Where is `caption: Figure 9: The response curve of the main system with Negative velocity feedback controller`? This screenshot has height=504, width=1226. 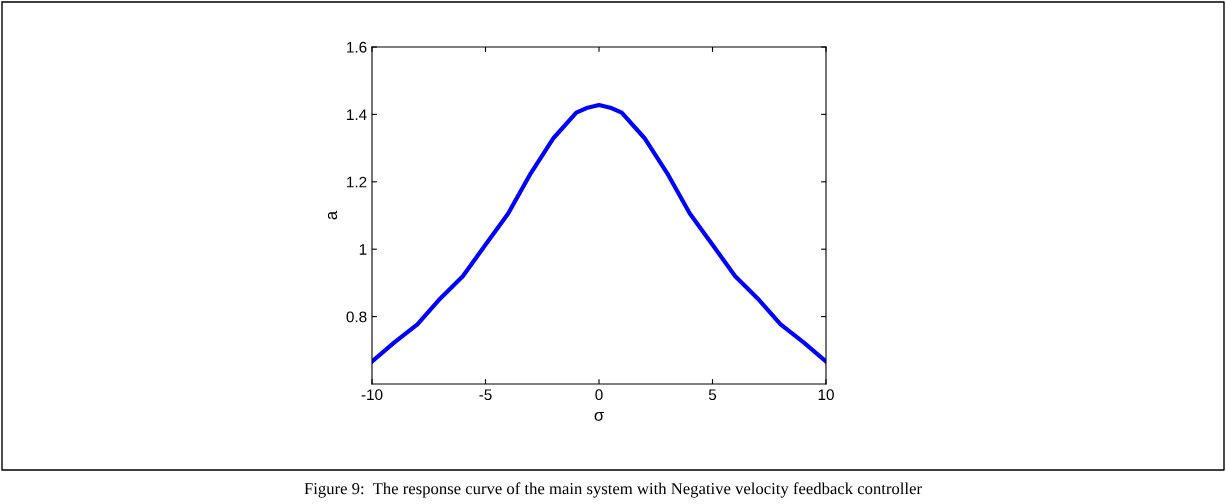
caption: Figure 9: The response curve of the main system with Negative velocity feedback controller is located at coordinates (613, 490).